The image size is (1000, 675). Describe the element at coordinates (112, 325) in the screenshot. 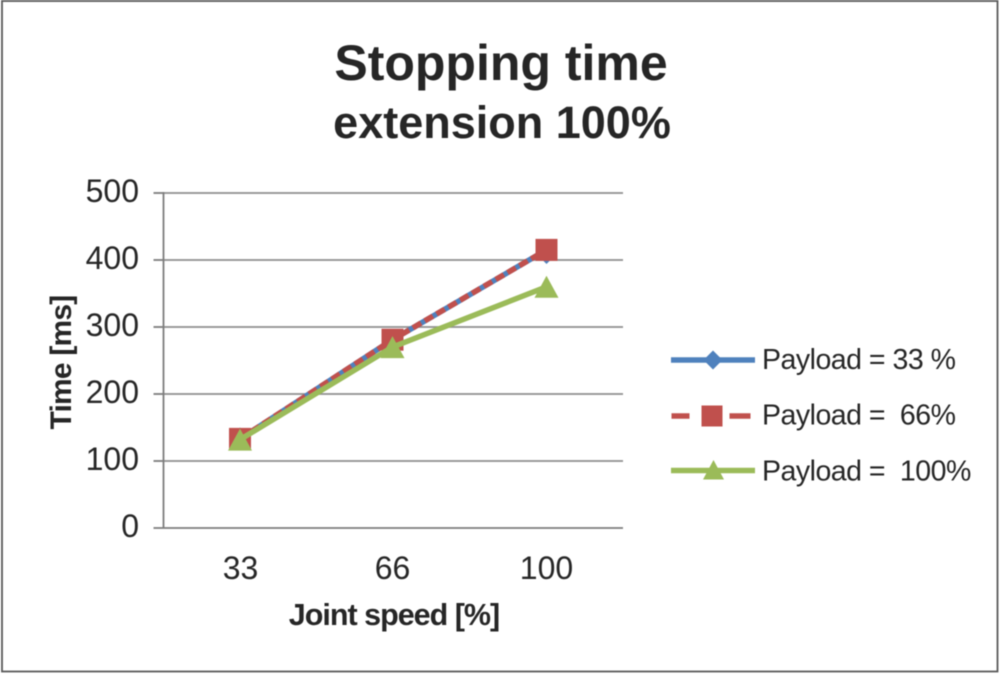

I see `svg-text: 300` at that location.